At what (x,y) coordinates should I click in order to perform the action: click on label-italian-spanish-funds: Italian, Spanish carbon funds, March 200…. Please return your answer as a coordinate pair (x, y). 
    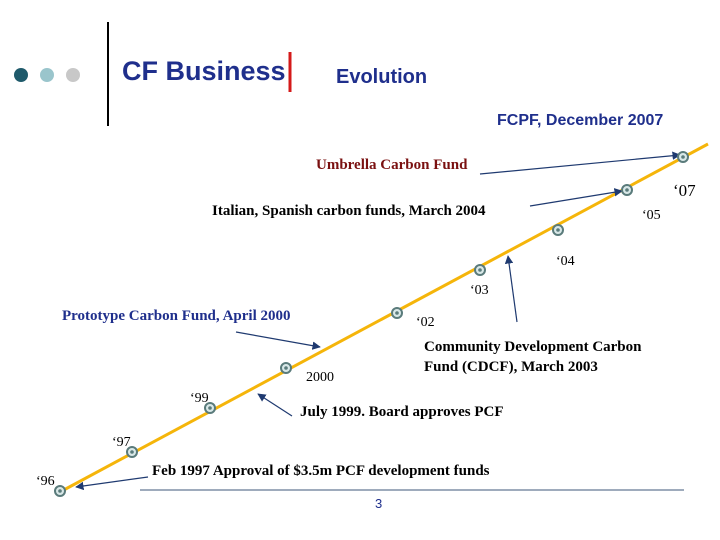
    Looking at the image, I should click on (349, 211).